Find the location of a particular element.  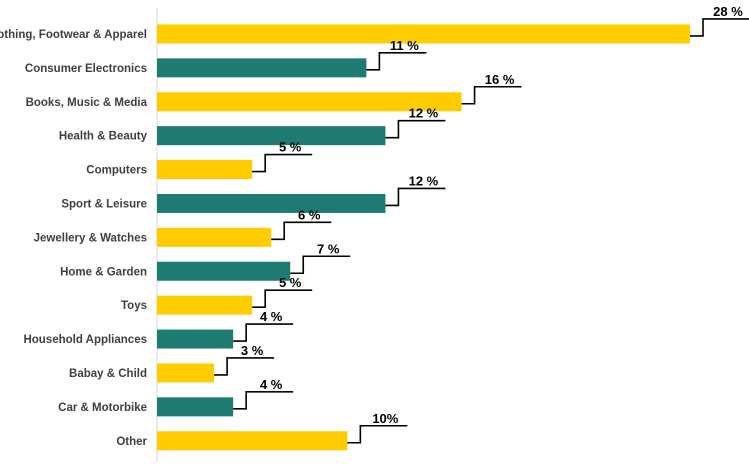

data-label: 11 % is located at coordinates (404, 45).